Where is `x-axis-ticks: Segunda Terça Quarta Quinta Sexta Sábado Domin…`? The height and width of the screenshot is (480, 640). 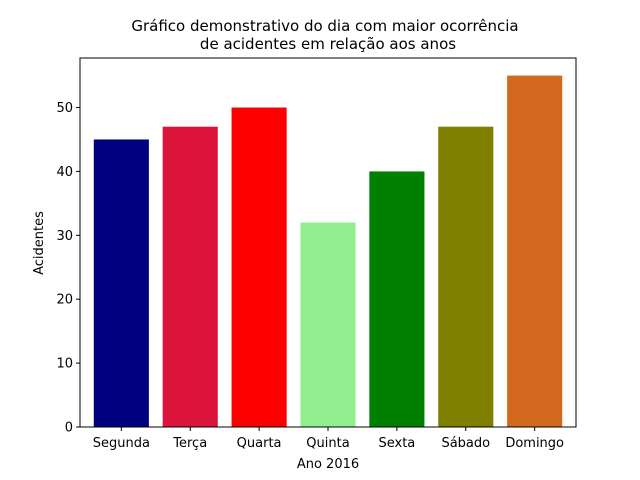
x-axis-ticks: Segunda Terça Quarta Quinta Sexta Sábado Domin… is located at coordinates (328, 439).